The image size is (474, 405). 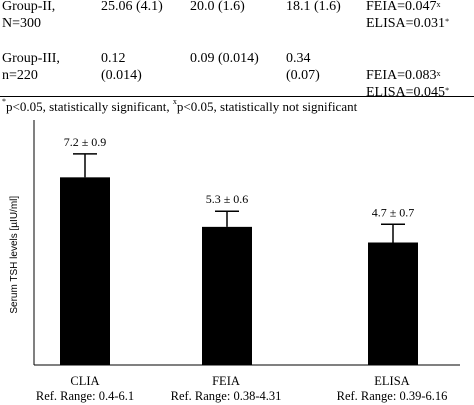 I want to click on group-iii-label: Group-III, n=220, so click(x=31, y=67).